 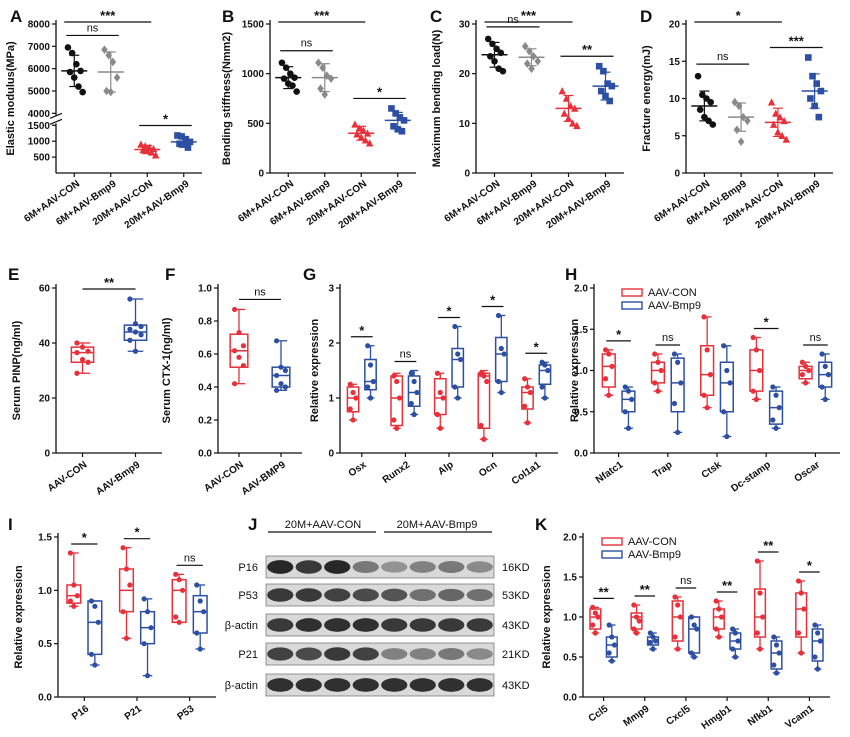 What do you see at coordinates (253, 74) in the screenshot?
I see `y-tick-label: 1000` at bounding box center [253, 74].